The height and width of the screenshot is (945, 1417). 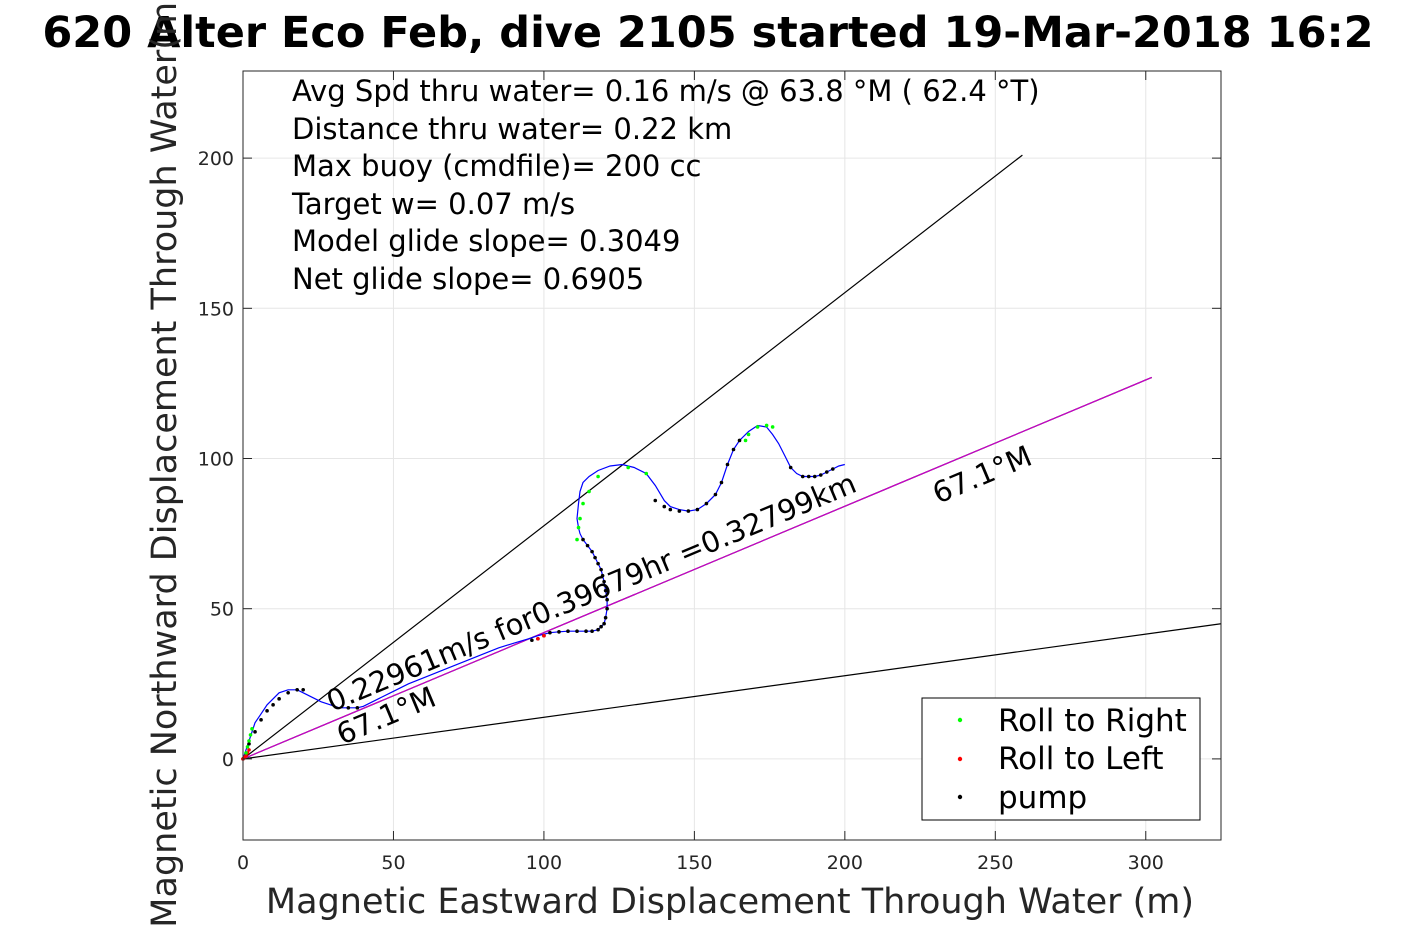 I want to click on x-tick-label: 250, so click(x=995, y=863).